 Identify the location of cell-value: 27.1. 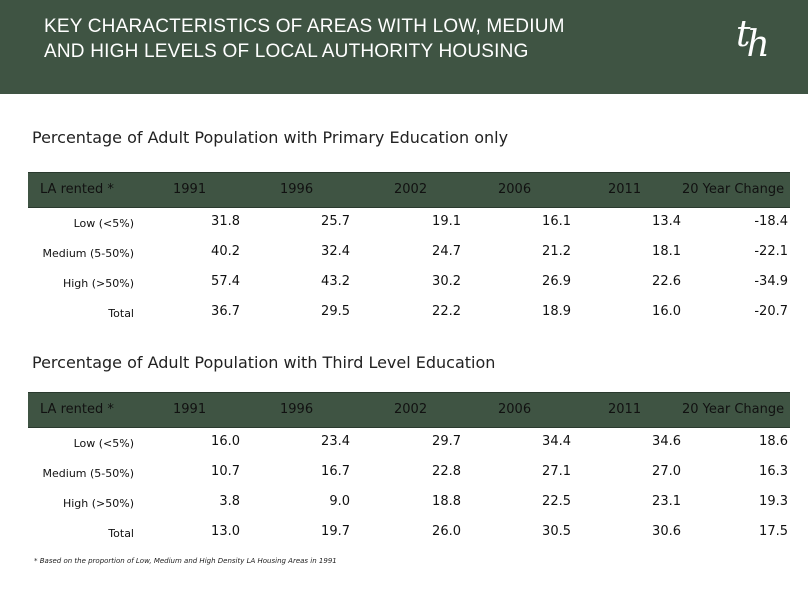
(556, 471).